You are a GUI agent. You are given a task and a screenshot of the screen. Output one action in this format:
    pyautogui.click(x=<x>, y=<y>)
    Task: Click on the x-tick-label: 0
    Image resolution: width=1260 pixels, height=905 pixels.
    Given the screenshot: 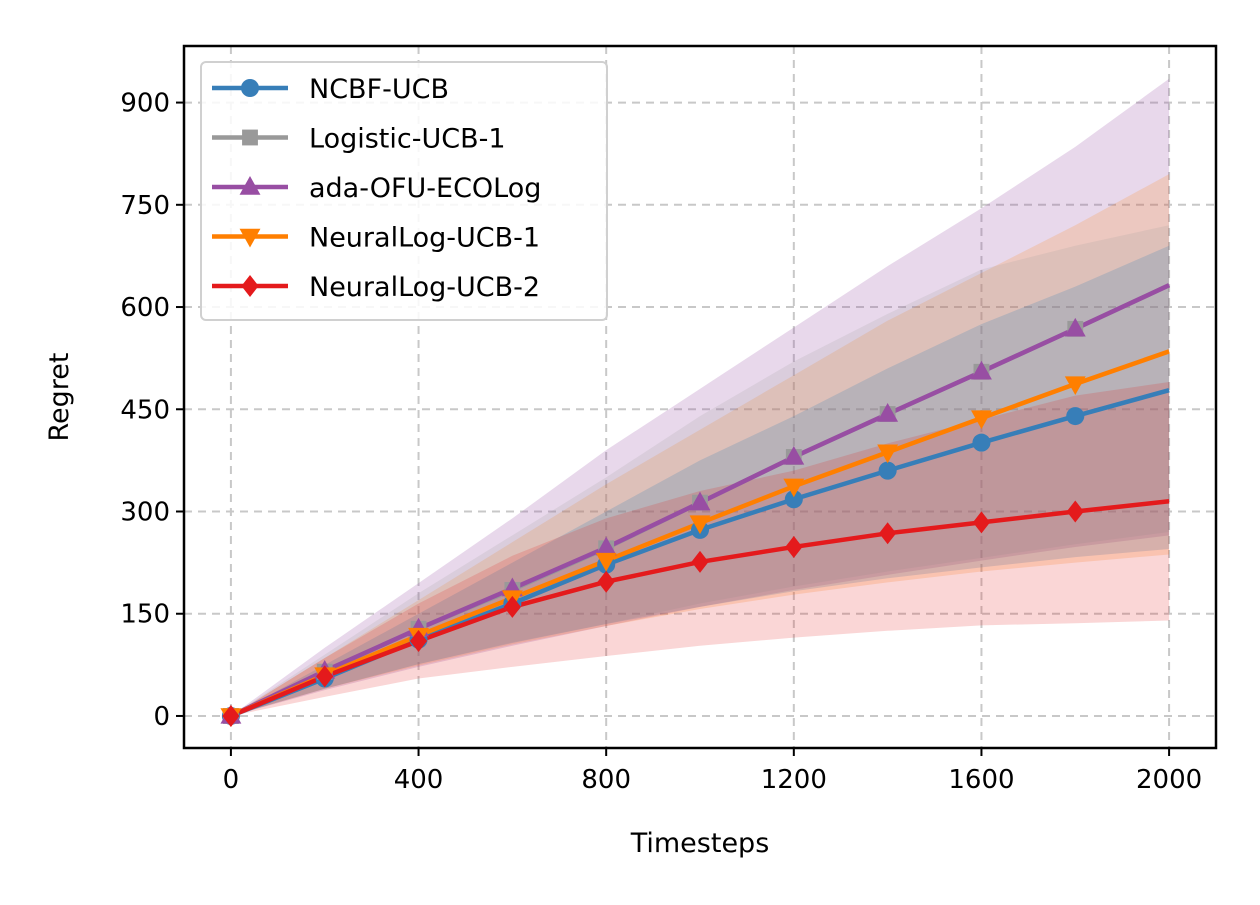 What is the action you would take?
    pyautogui.click(x=231, y=780)
    